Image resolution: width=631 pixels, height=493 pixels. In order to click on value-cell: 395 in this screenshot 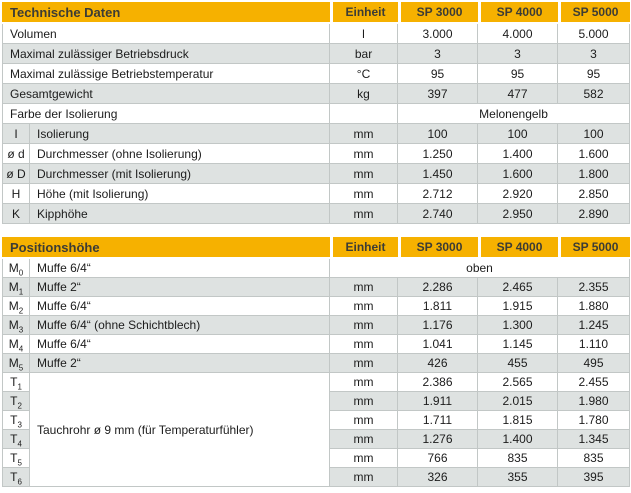, I will do `click(594, 477)`.